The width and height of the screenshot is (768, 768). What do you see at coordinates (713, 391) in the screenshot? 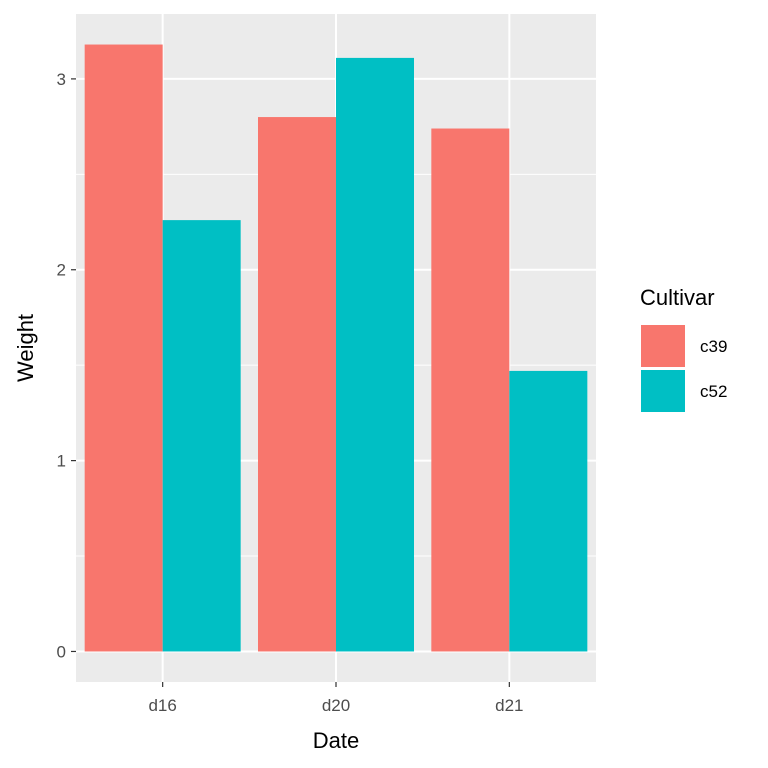
I see `legend-label-c52: c52` at bounding box center [713, 391].